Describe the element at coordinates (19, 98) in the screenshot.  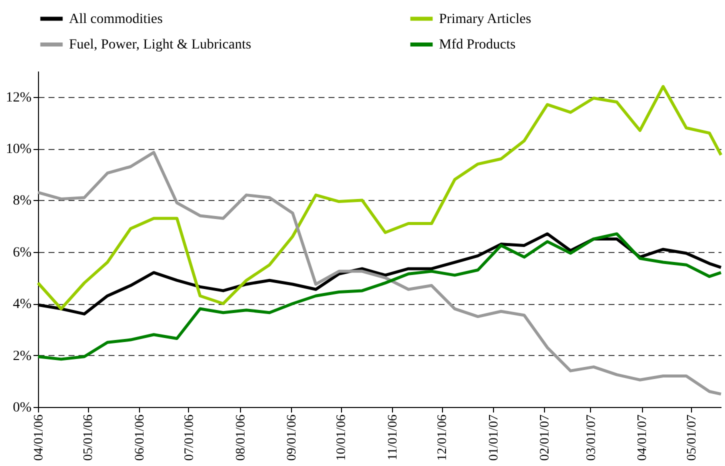
I see `y-tick-label: 12%` at that location.